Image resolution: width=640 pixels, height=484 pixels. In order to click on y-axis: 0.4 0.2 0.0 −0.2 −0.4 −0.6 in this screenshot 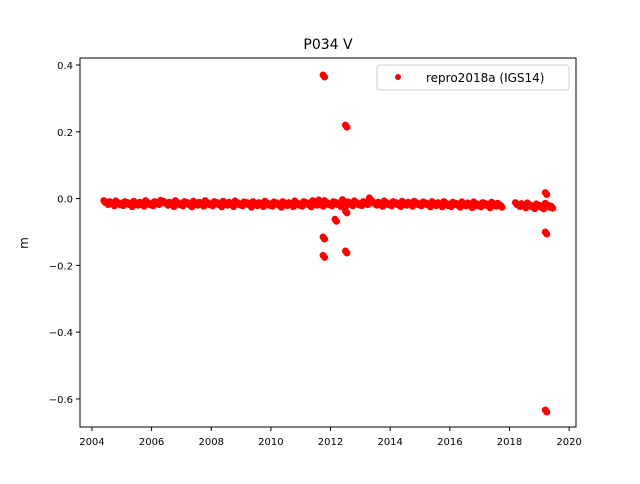, I will do `click(64, 233)`.